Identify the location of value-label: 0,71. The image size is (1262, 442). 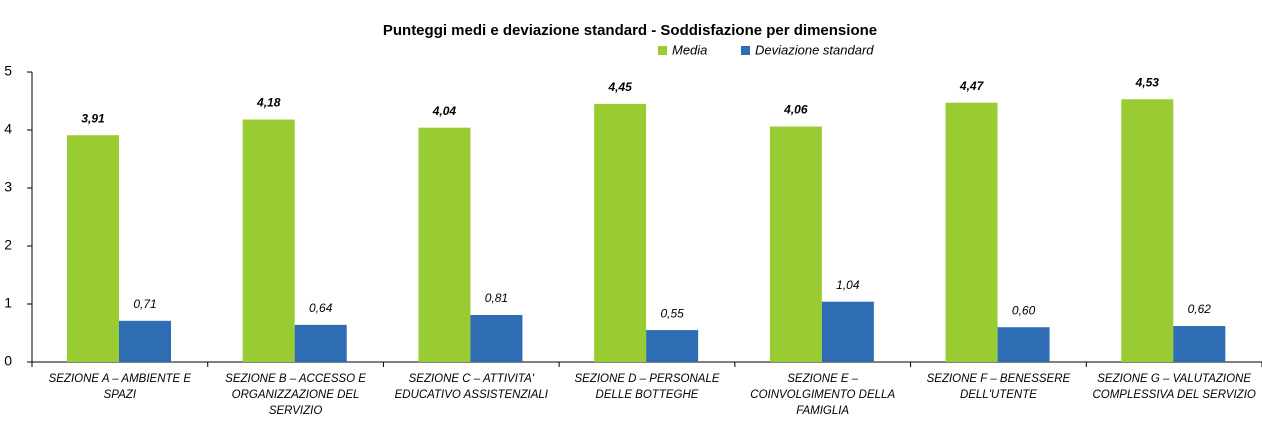
(144, 304).